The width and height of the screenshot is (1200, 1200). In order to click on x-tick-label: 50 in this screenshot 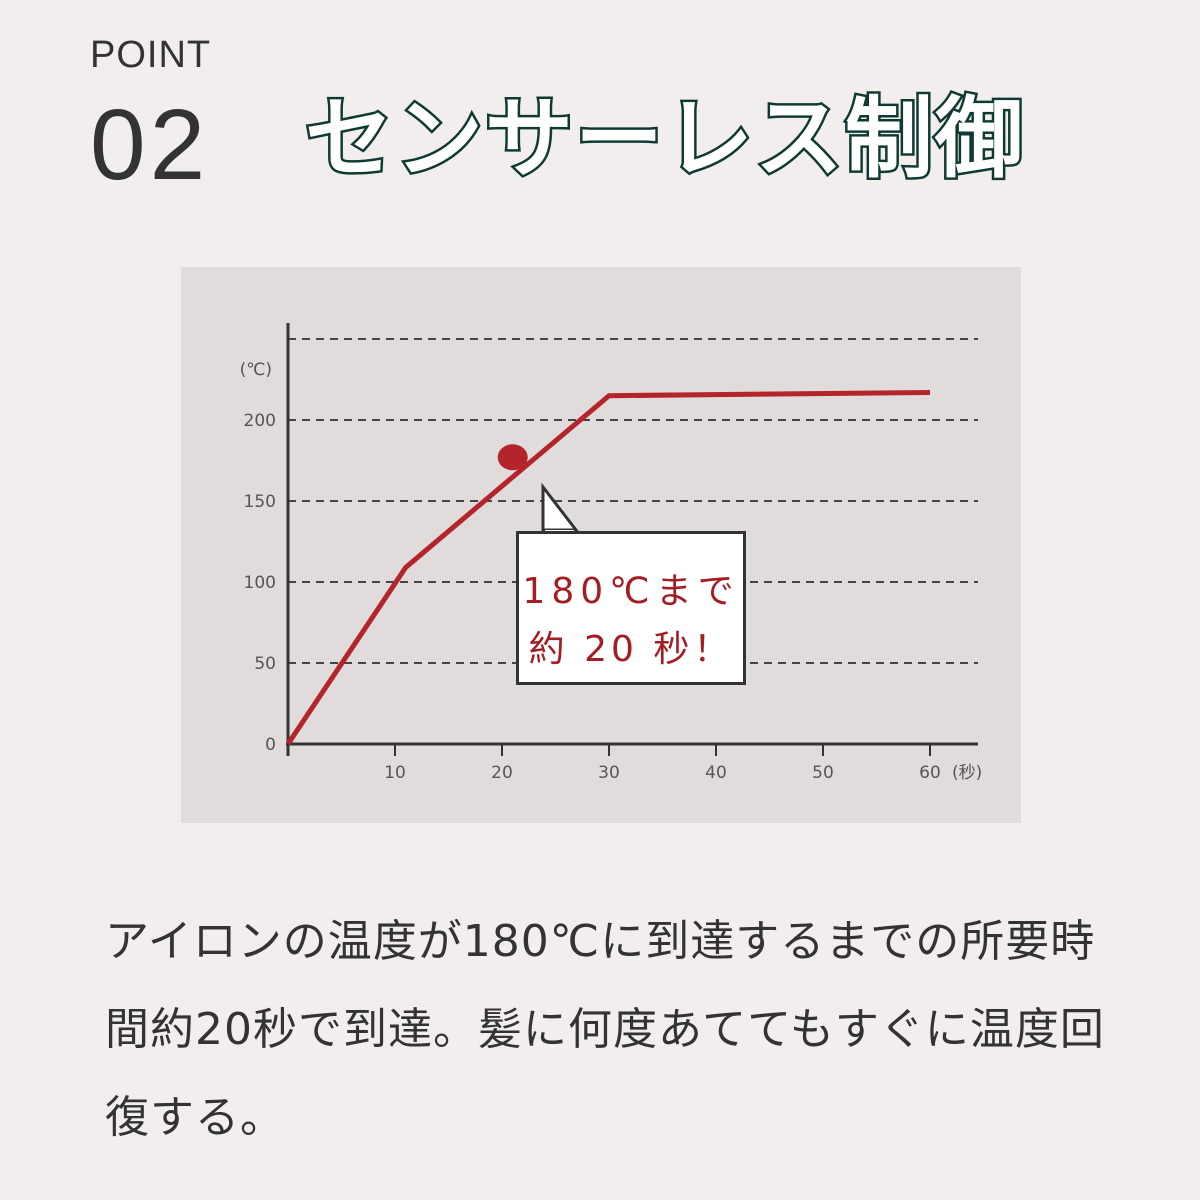, I will do `click(823, 773)`.